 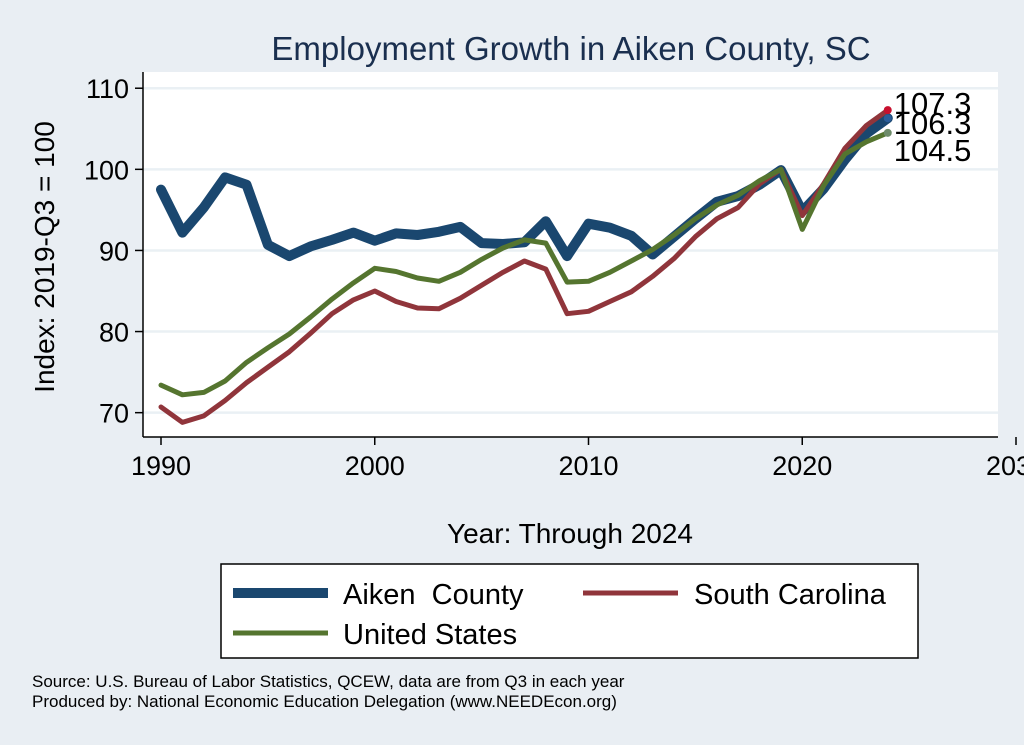 I want to click on legend-label-united-states: United States, so click(x=430, y=635).